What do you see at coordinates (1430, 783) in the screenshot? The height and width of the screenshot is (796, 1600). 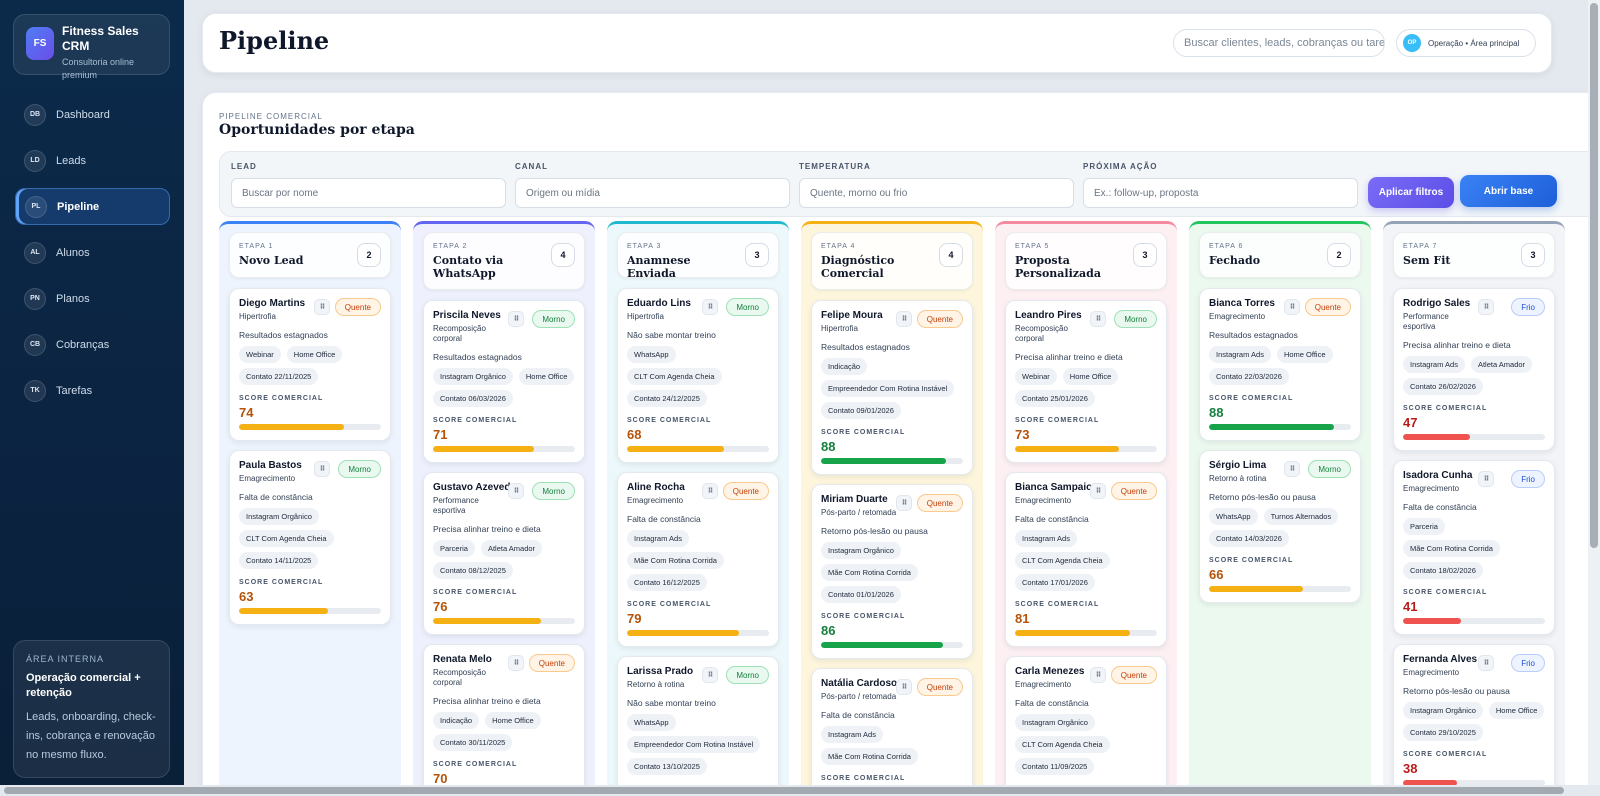 I see `score-bar-fill` at bounding box center [1430, 783].